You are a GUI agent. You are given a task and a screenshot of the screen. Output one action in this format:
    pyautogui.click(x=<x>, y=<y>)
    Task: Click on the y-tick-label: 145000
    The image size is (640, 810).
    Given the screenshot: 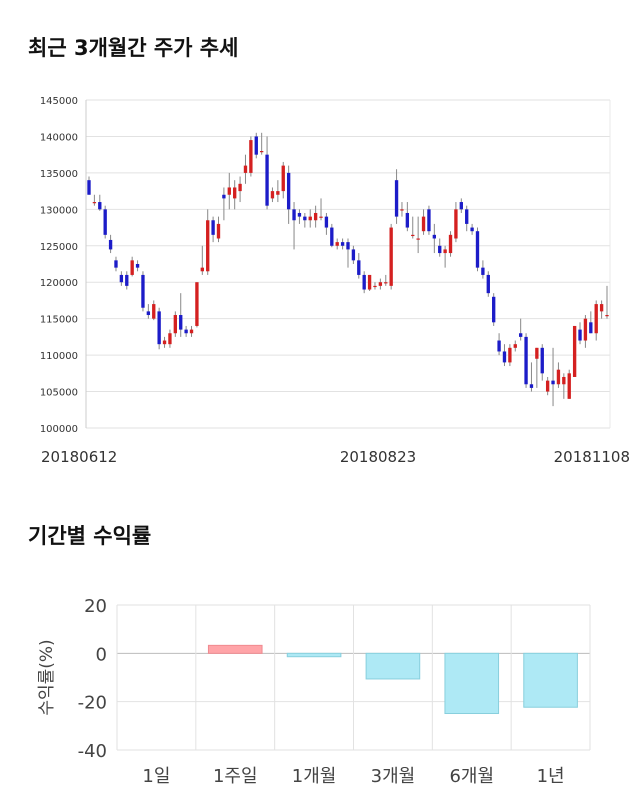 What is the action you would take?
    pyautogui.click(x=59, y=101)
    